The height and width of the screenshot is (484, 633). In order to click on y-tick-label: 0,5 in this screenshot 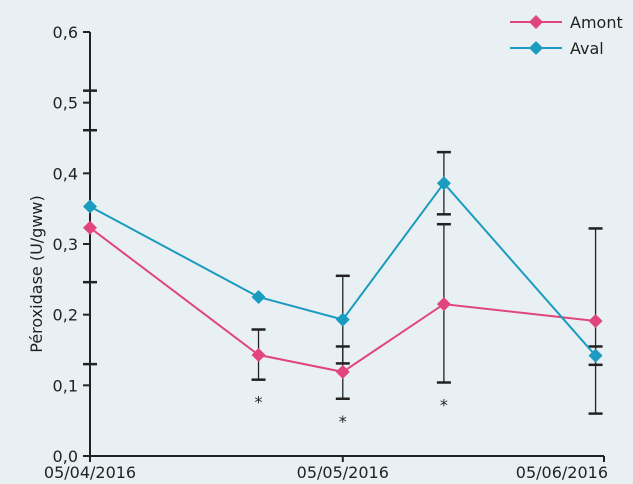, I will do `click(65, 103)`.